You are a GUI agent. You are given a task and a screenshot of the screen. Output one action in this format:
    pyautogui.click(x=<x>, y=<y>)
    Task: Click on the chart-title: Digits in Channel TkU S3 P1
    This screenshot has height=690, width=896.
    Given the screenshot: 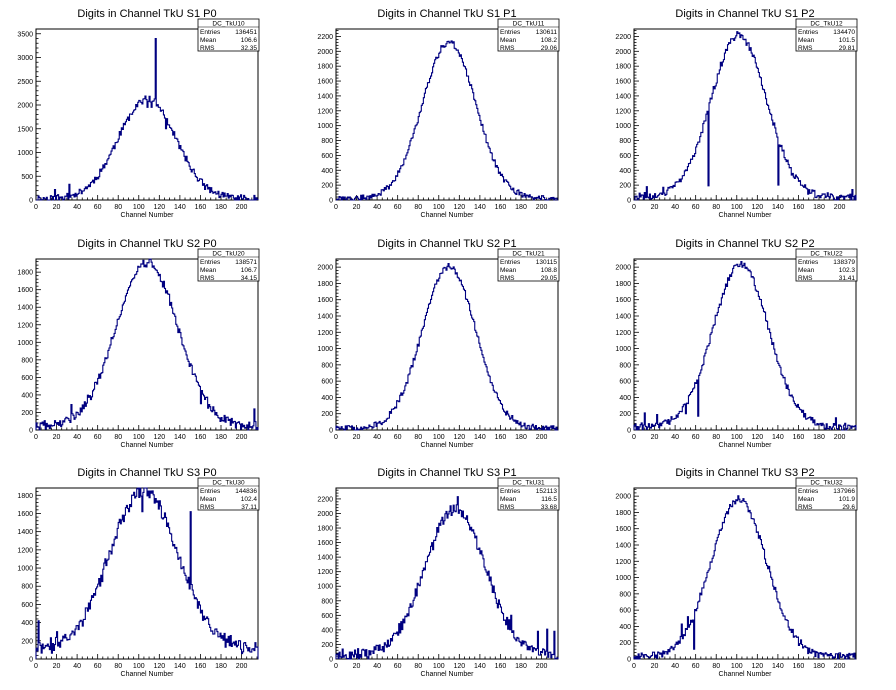 What is the action you would take?
    pyautogui.click(x=446, y=473)
    